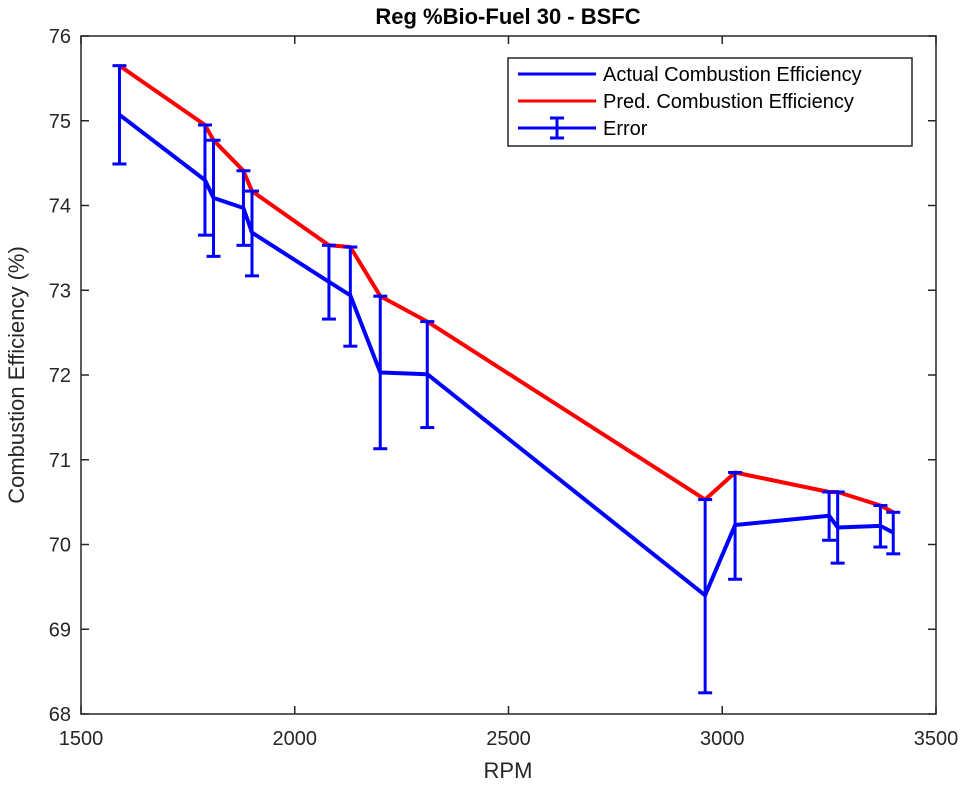 This screenshot has height=787, width=968. I want to click on x-tick-label: 3500, so click(936, 739).